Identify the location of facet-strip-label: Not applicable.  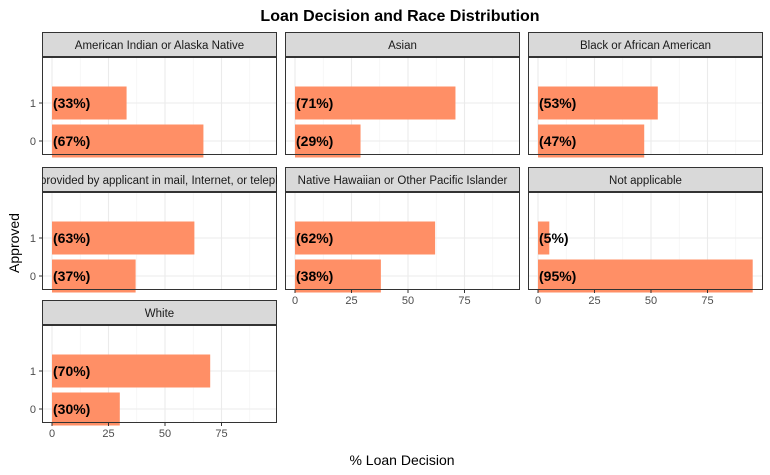
(645, 181).